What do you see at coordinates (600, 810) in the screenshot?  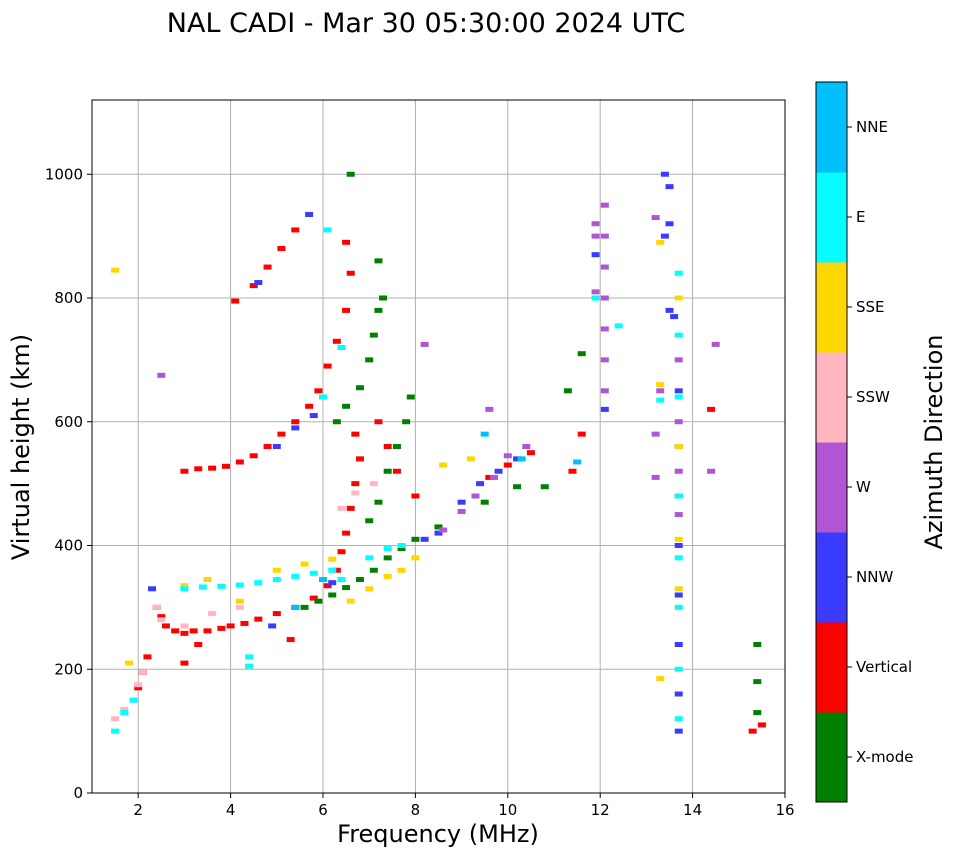 I see `x-tick-label: 12` at bounding box center [600, 810].